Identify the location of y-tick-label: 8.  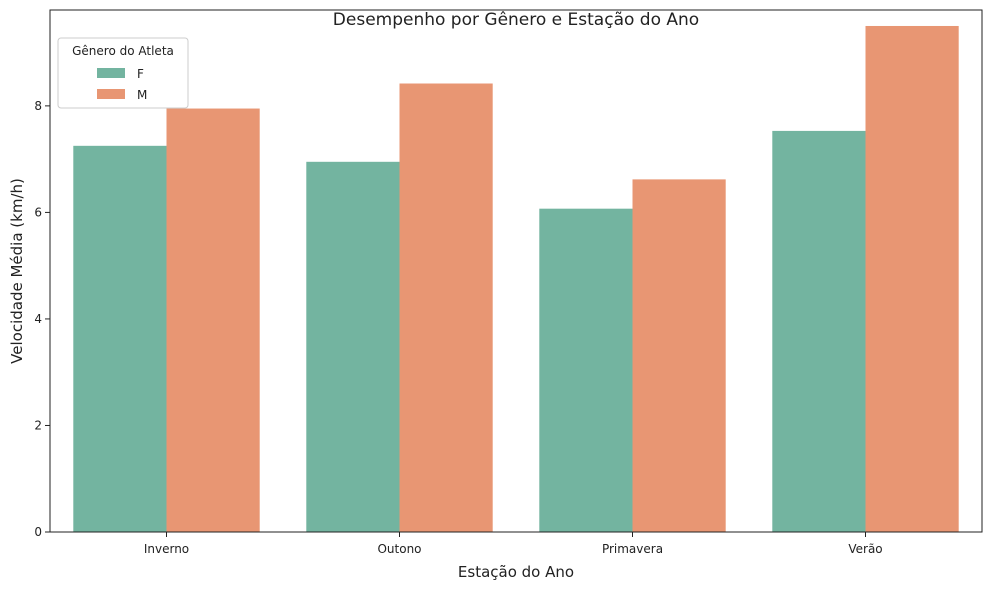
(38, 106).